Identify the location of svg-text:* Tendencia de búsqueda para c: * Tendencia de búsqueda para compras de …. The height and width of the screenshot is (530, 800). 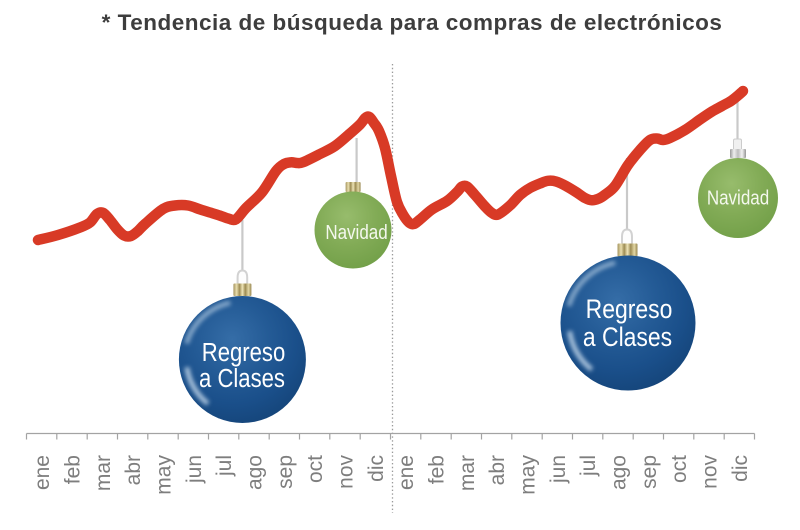
(412, 22).